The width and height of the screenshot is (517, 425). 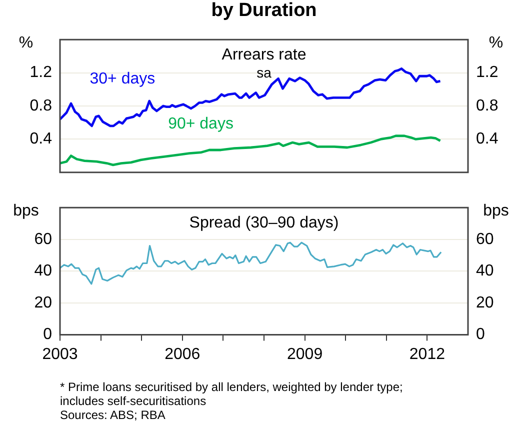 What do you see at coordinates (41, 105) in the screenshot?
I see `y-tick-label: 0.8` at bounding box center [41, 105].